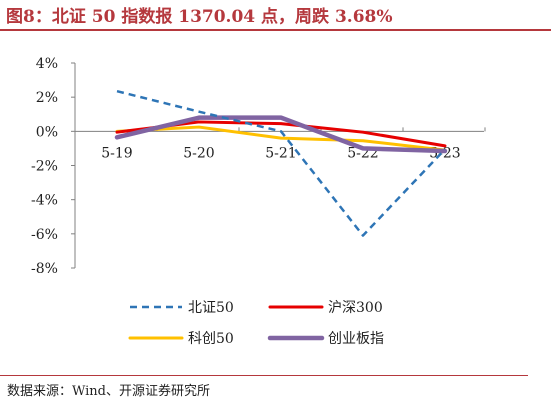 Image resolution: width=551 pixels, height=404 pixels. What do you see at coordinates (47, 64) in the screenshot?
I see `y-tick-label: 4%` at bounding box center [47, 64].